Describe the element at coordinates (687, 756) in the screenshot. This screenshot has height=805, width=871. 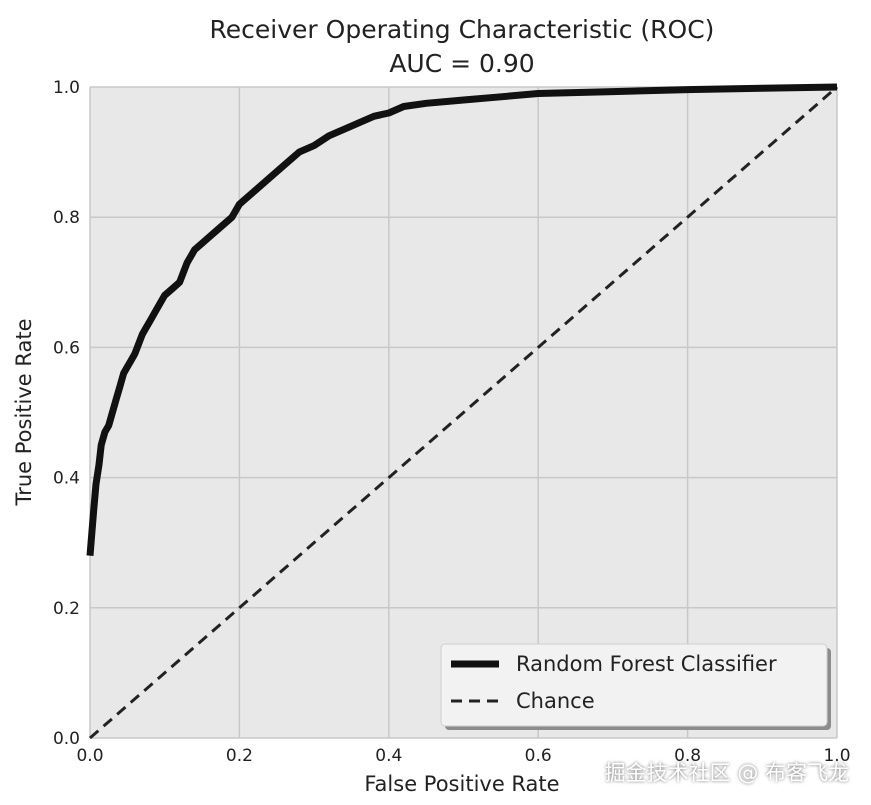
I see `x-tick-label: 0.8` at that location.